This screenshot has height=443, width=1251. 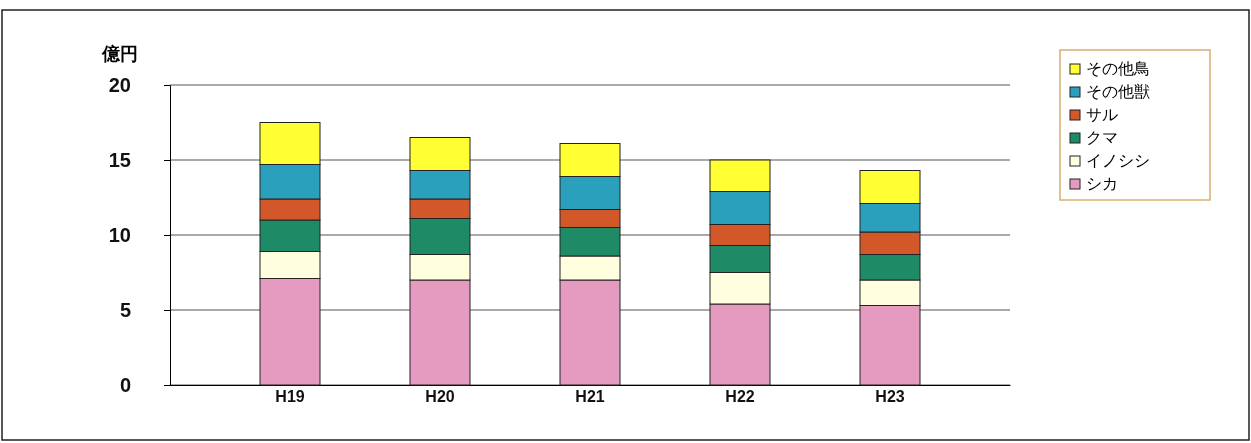 I want to click on y-tick-label: 20, so click(x=119, y=84).